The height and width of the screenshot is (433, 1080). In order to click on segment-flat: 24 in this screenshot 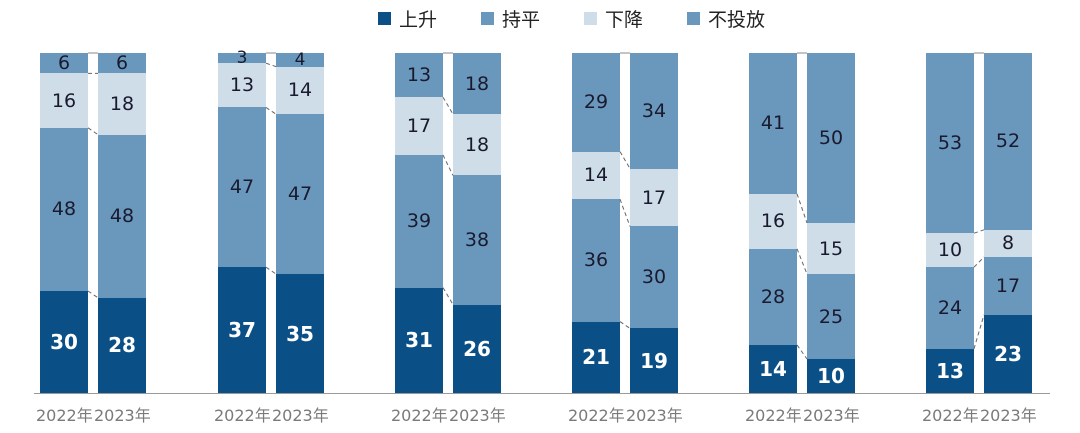, I will do `click(950, 308)`.